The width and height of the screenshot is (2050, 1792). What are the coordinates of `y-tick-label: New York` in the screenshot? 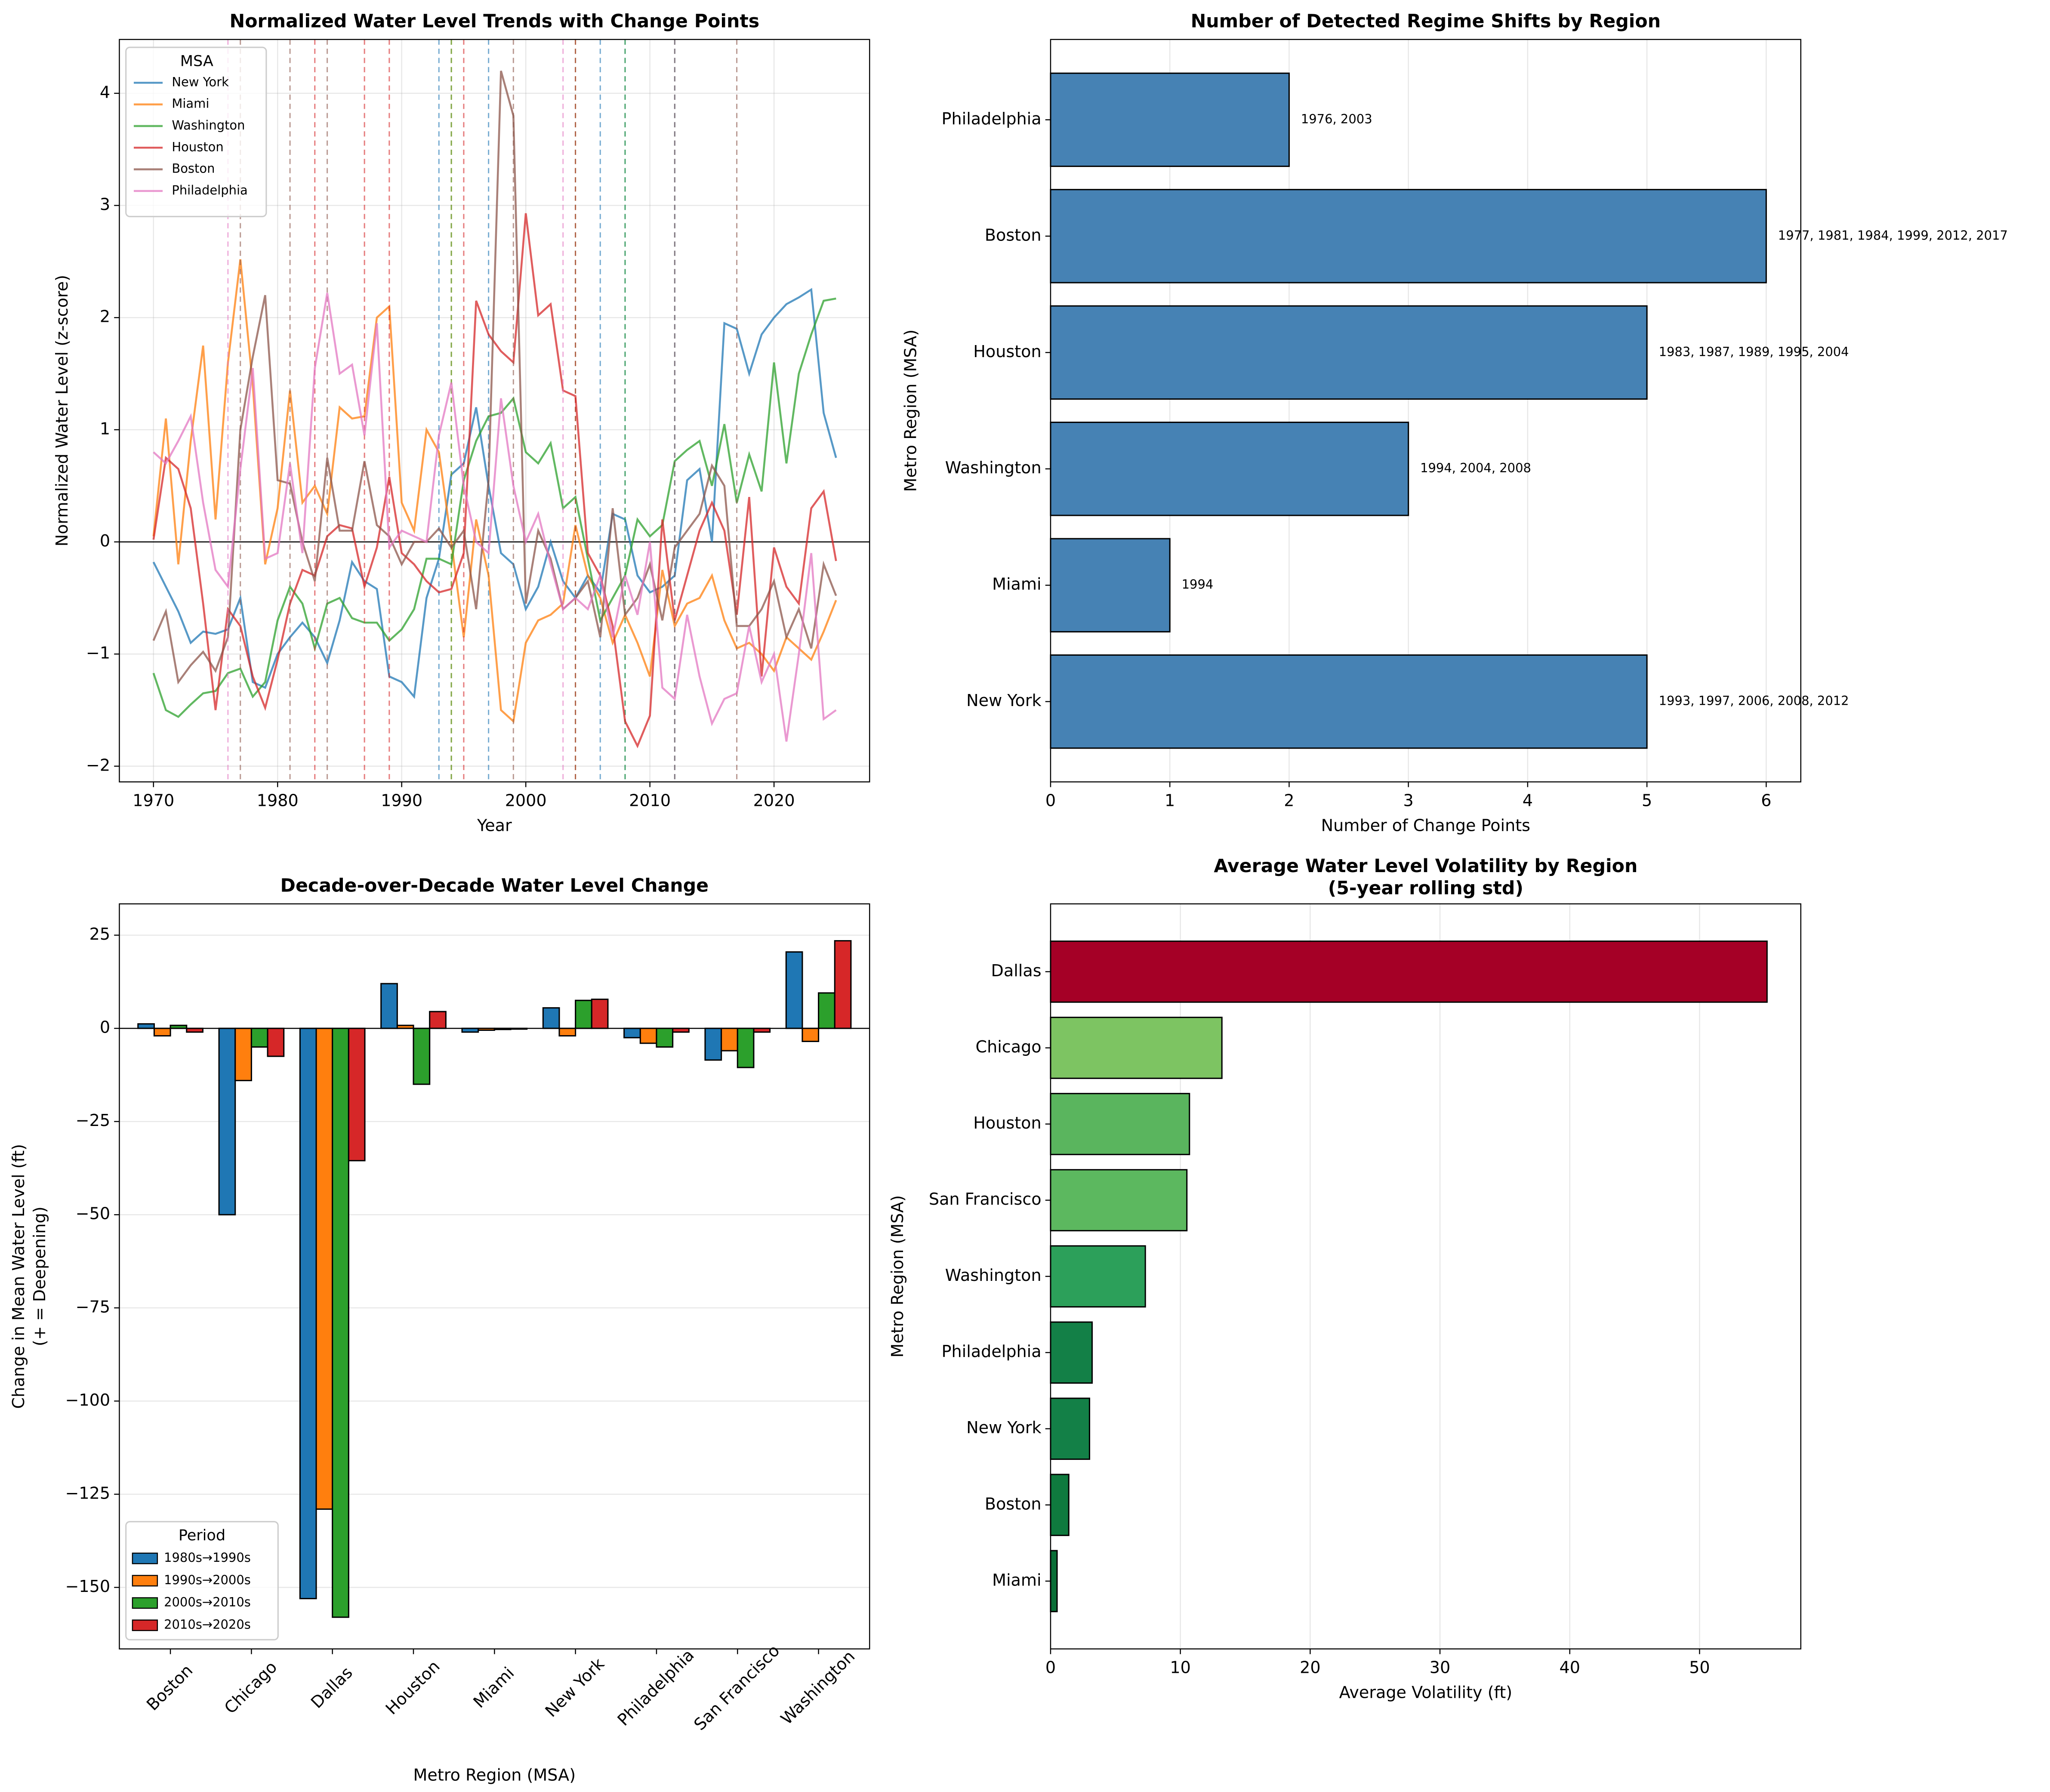 It's located at (1003, 1427).